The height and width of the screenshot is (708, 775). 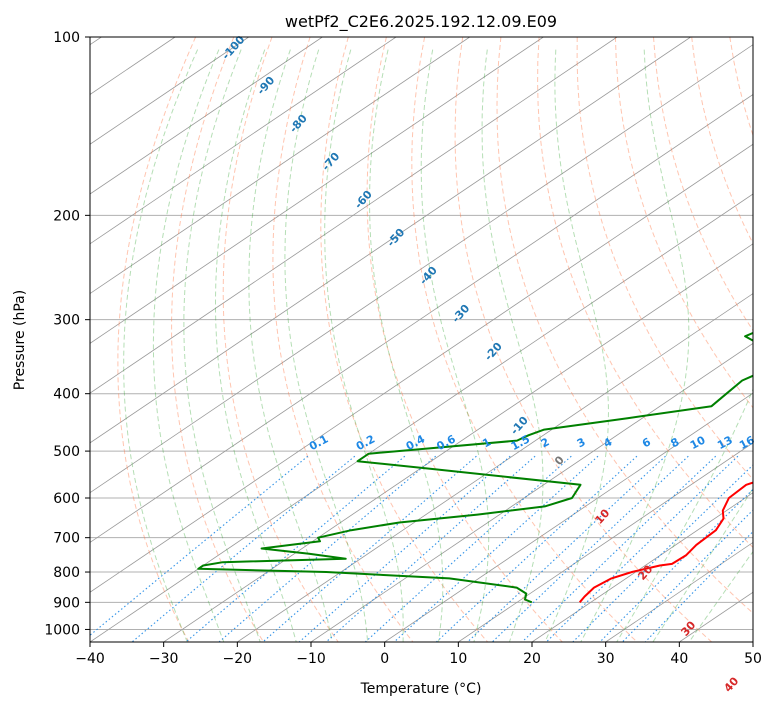 What do you see at coordinates (164, 659) in the screenshot?
I see `x-tick-label: −30` at bounding box center [164, 659].